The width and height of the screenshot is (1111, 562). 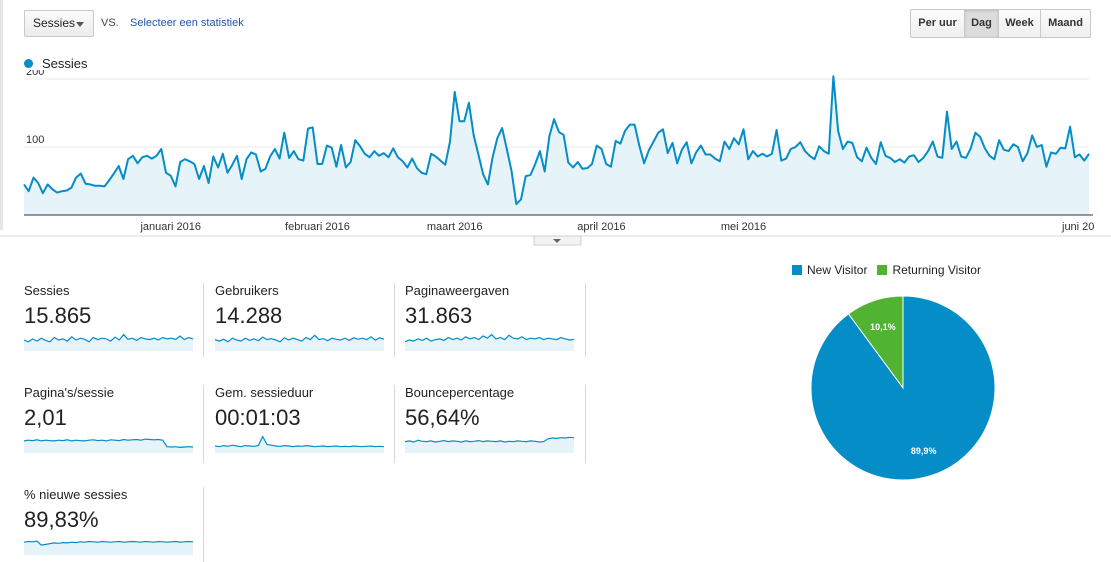 I want to click on x-tick-label: mei 2016, so click(x=743, y=227).